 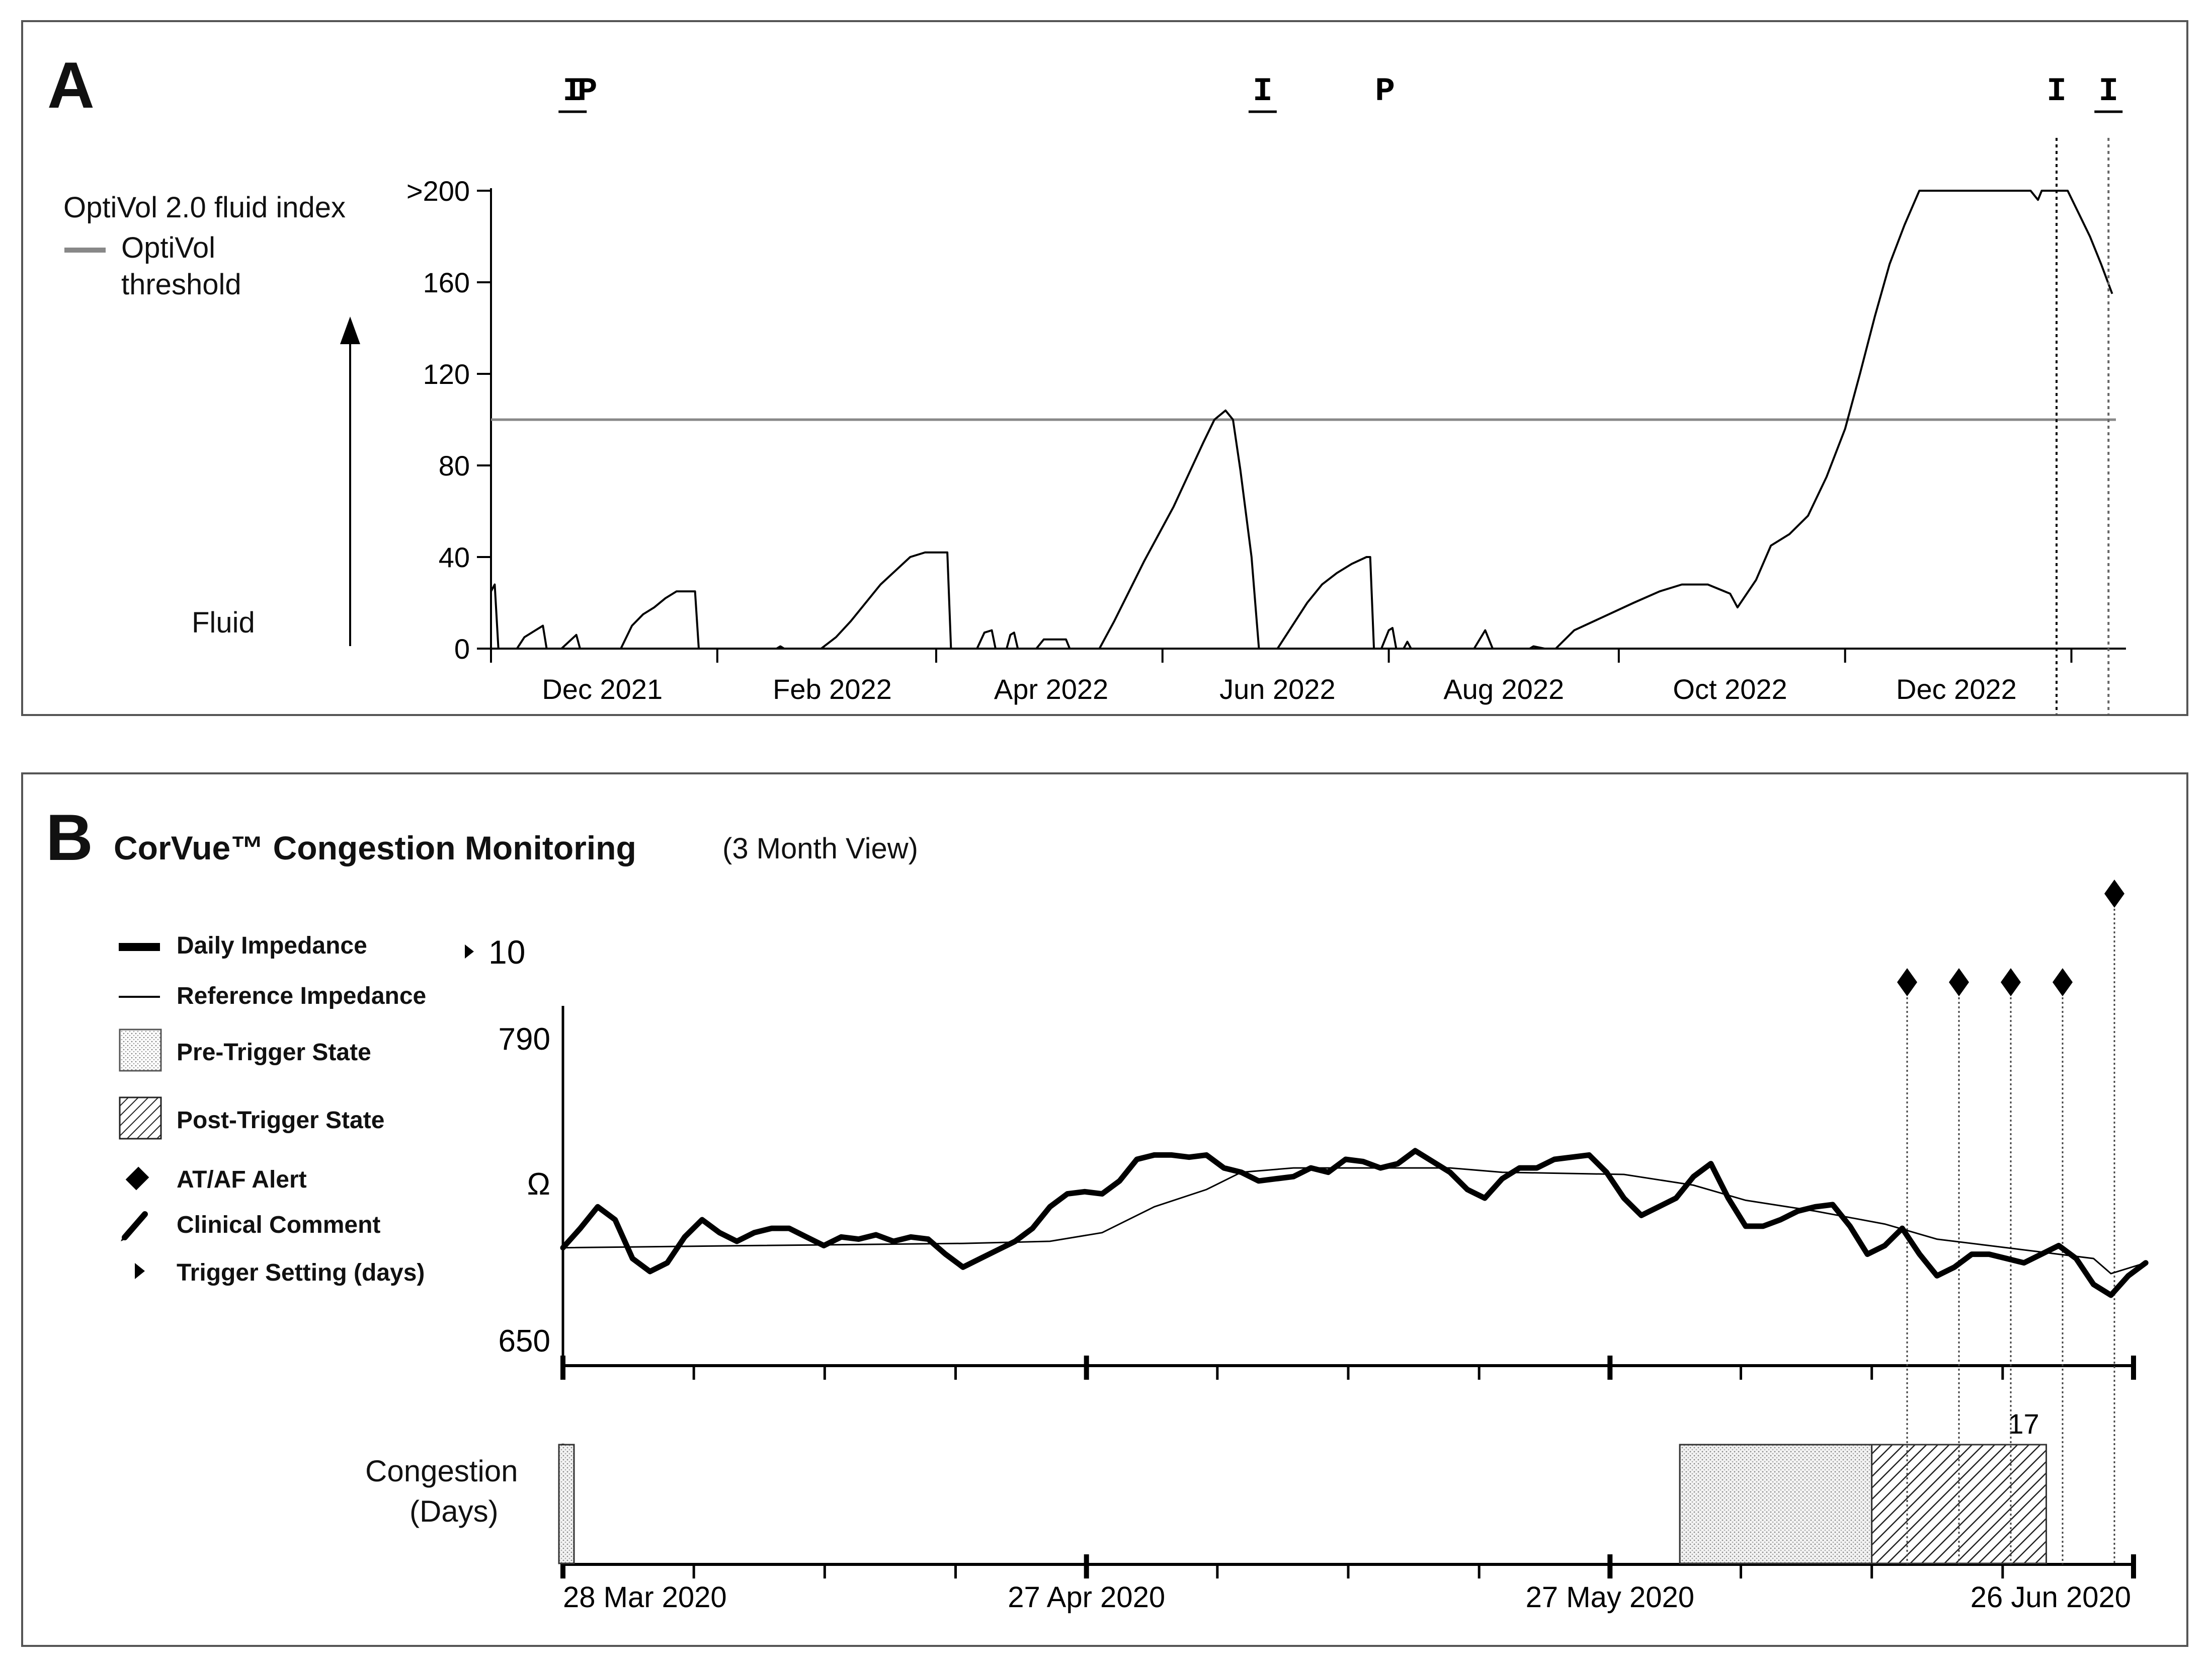 I want to click on legend-clinical-comment: Clinical Comment, so click(x=305, y=1227).